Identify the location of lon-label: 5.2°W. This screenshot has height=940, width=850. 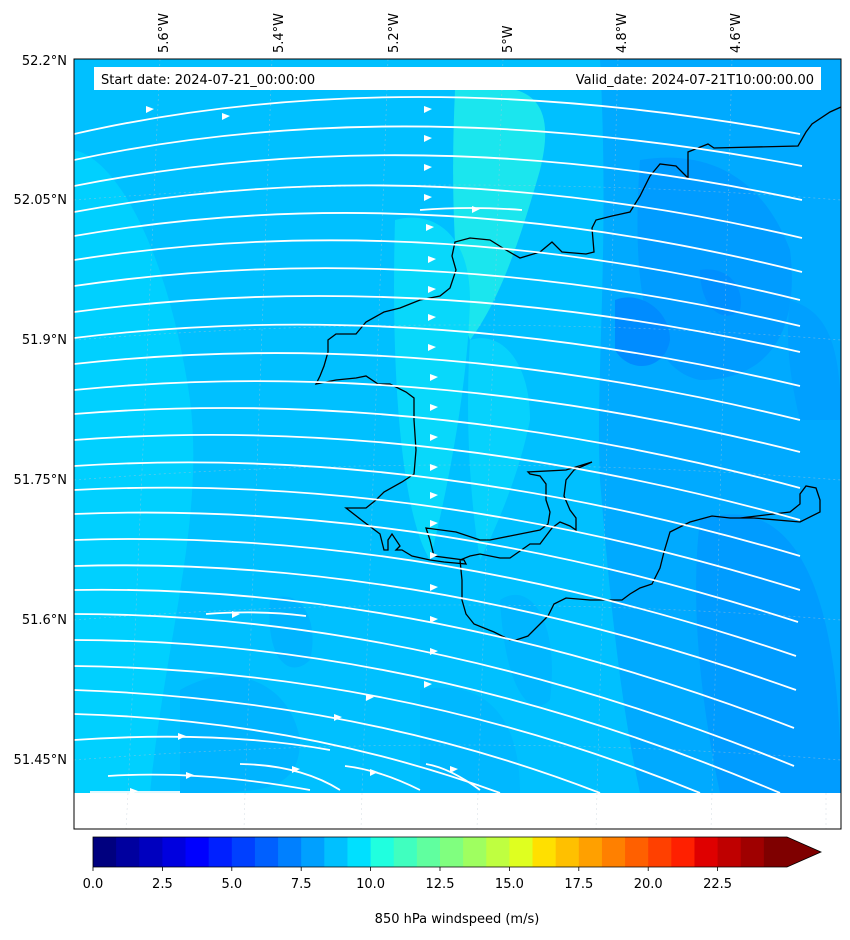
(394, 33).